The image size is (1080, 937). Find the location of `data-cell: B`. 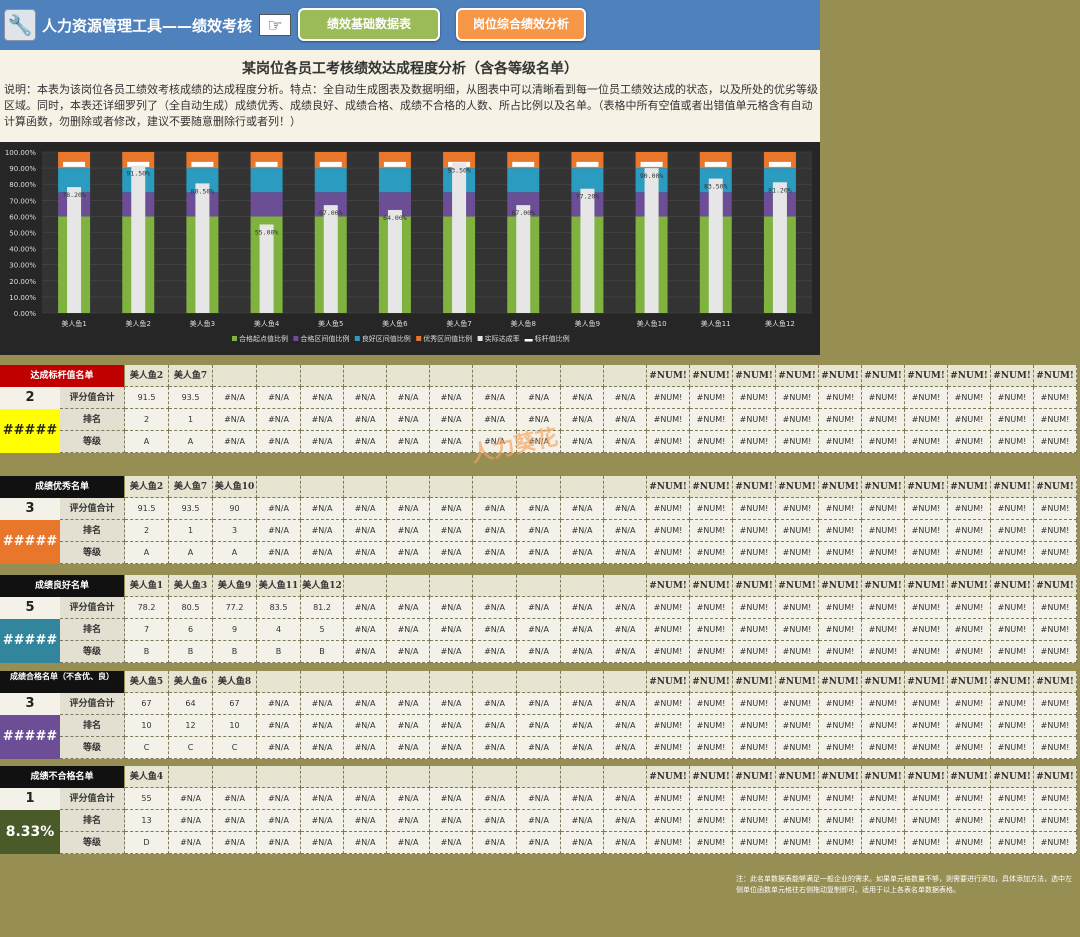

data-cell: B is located at coordinates (279, 652).